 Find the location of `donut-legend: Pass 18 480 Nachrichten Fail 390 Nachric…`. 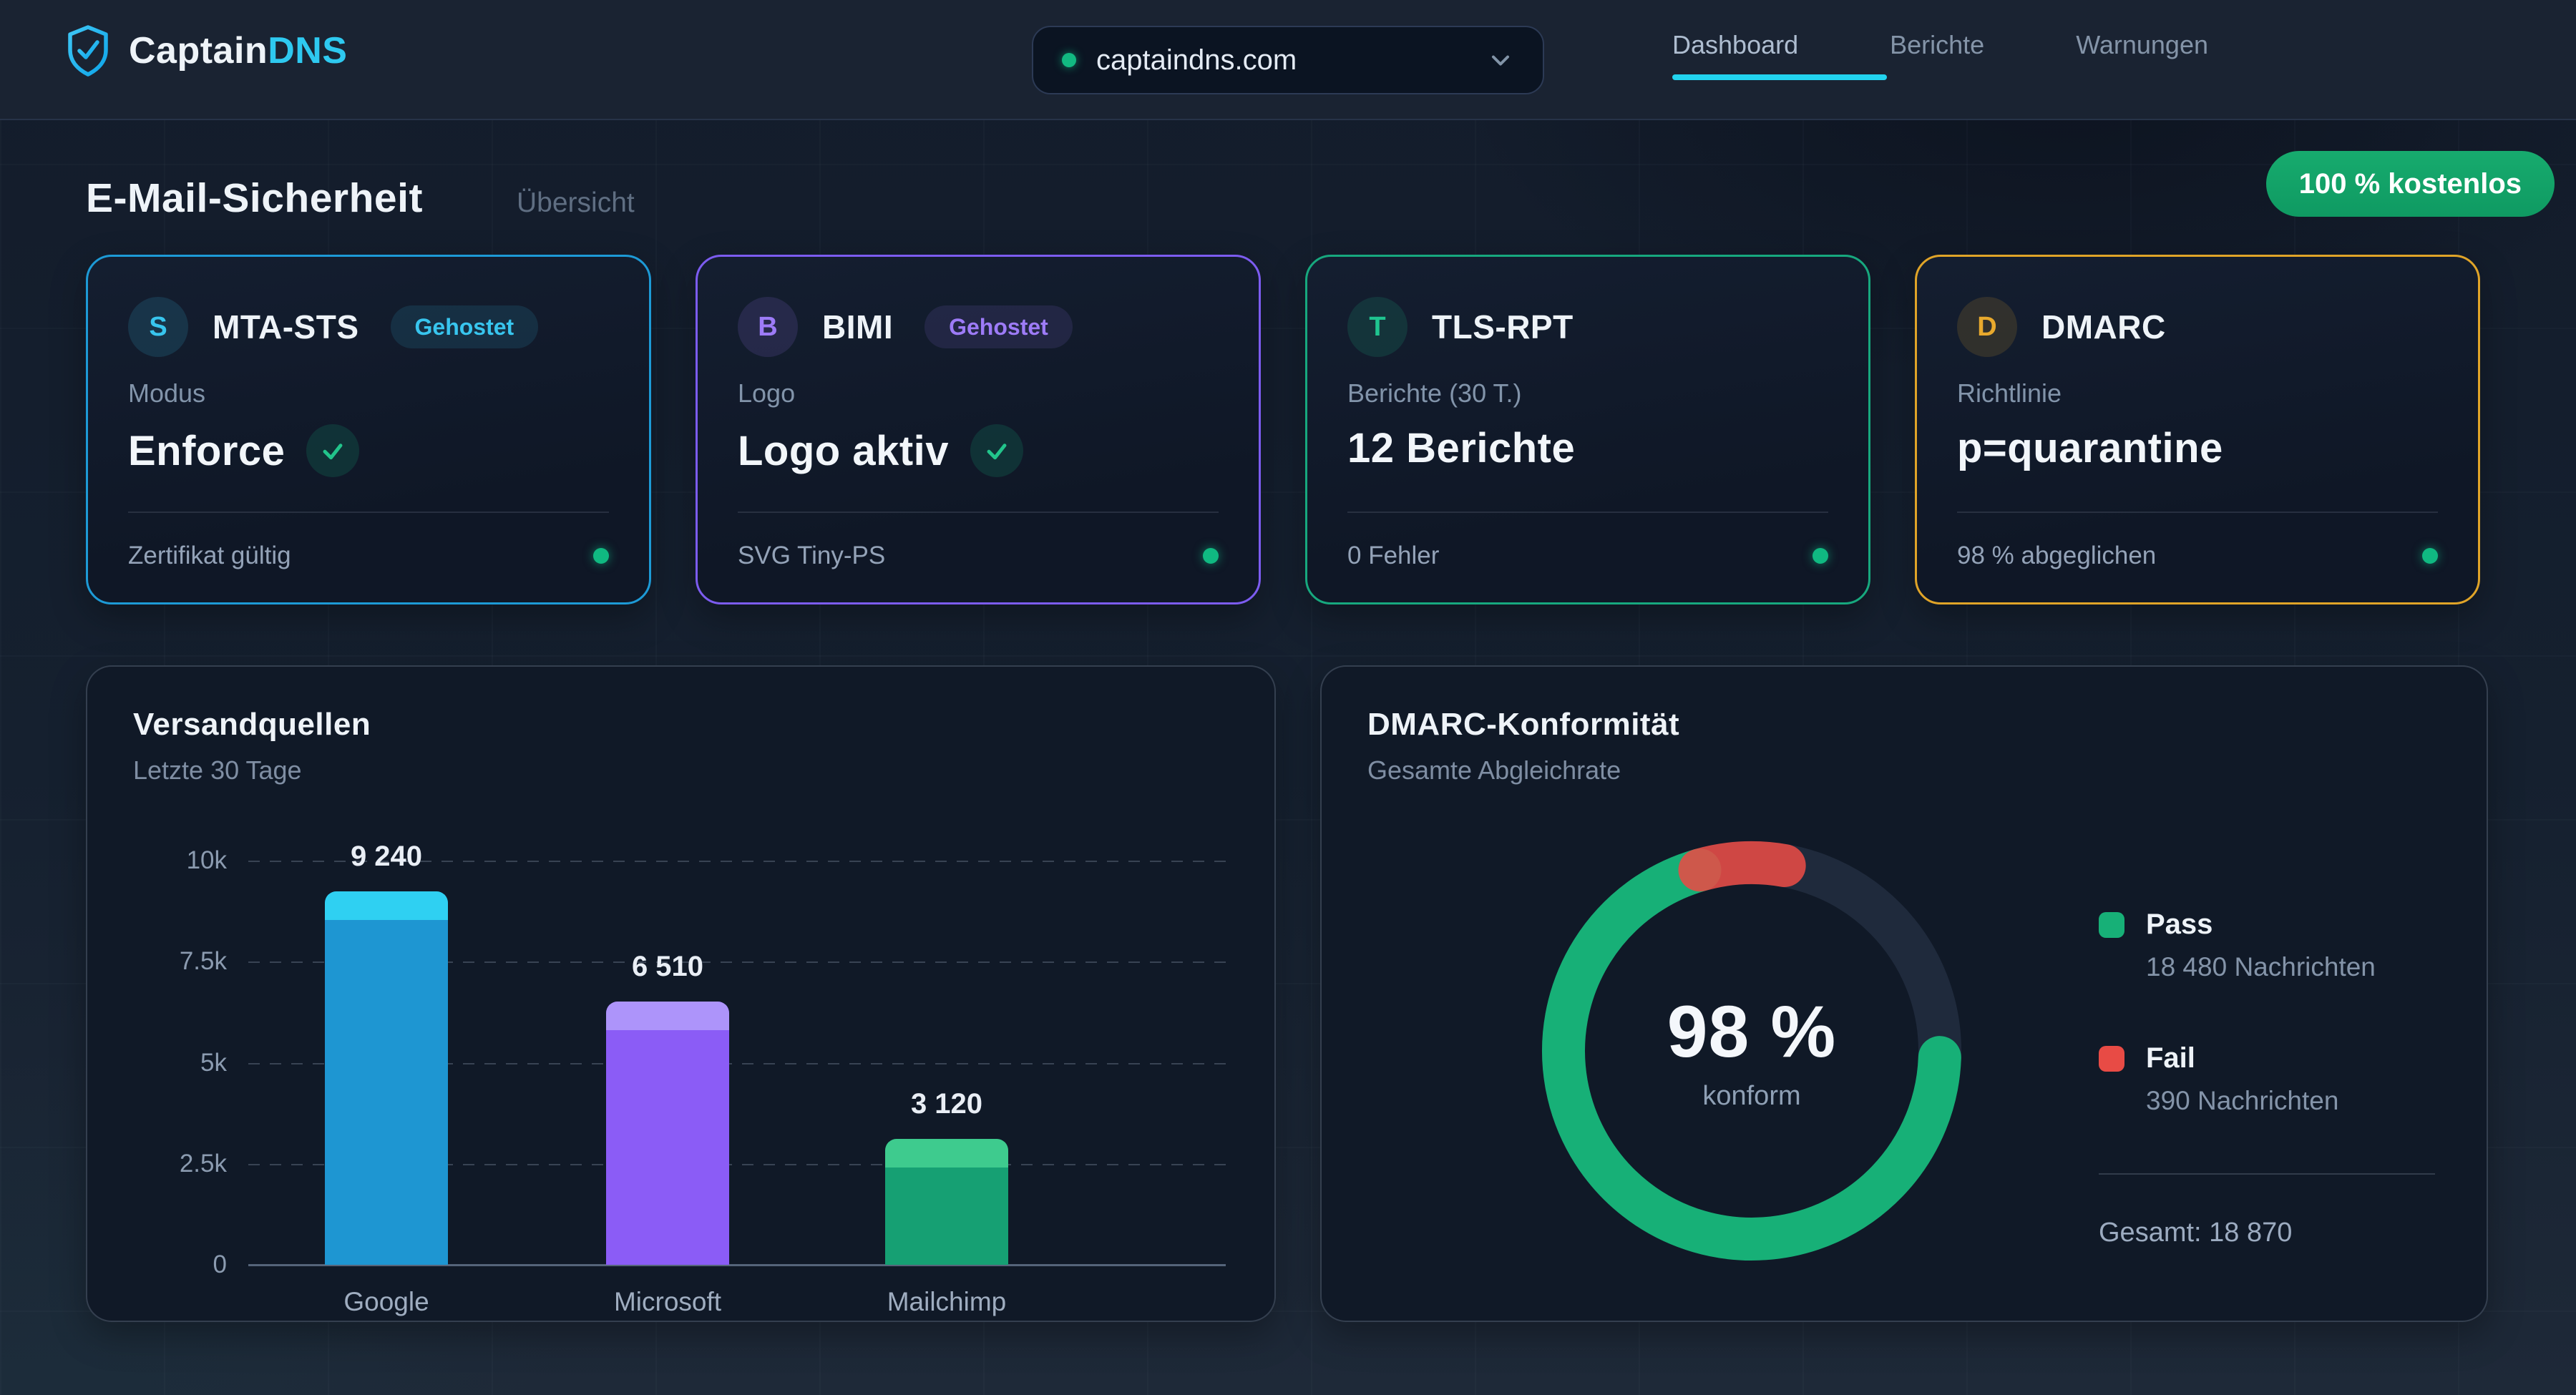

donut-legend: Pass 18 480 Nachrichten Fail 390 Nachric… is located at coordinates (2267, 1079).